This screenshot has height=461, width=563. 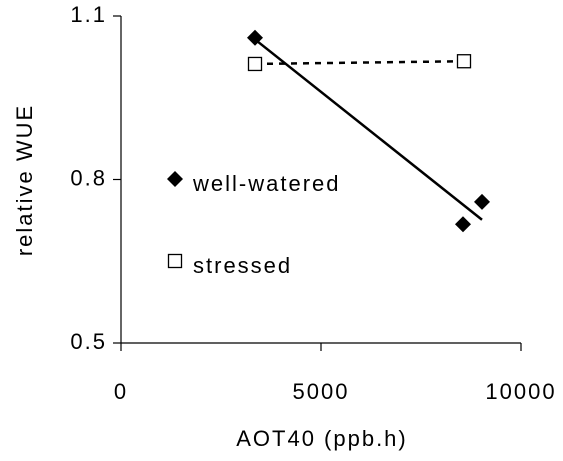 I want to click on x-tick-label: 5000, so click(x=321, y=391).